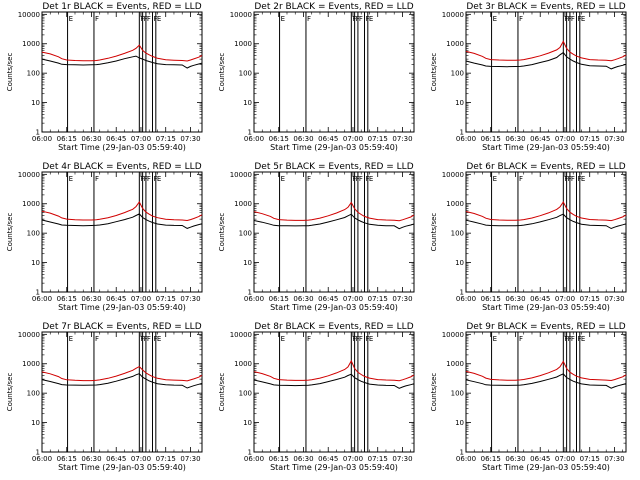  Describe the element at coordinates (545, 327) in the screenshot. I see `panel-title: Det 9r BLACK = Events, RED = LLD` at that location.